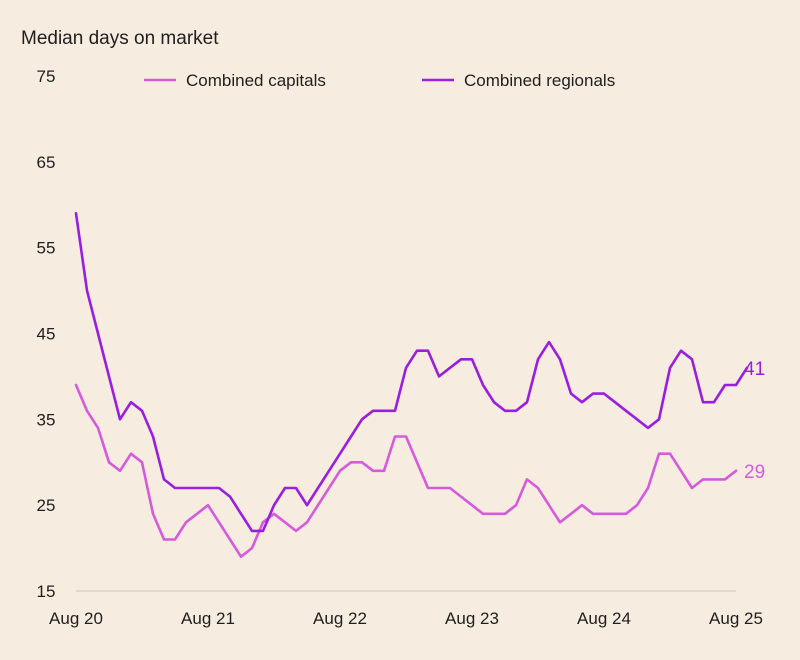  What do you see at coordinates (120, 38) in the screenshot?
I see `y-axis-title: Median days on market` at bounding box center [120, 38].